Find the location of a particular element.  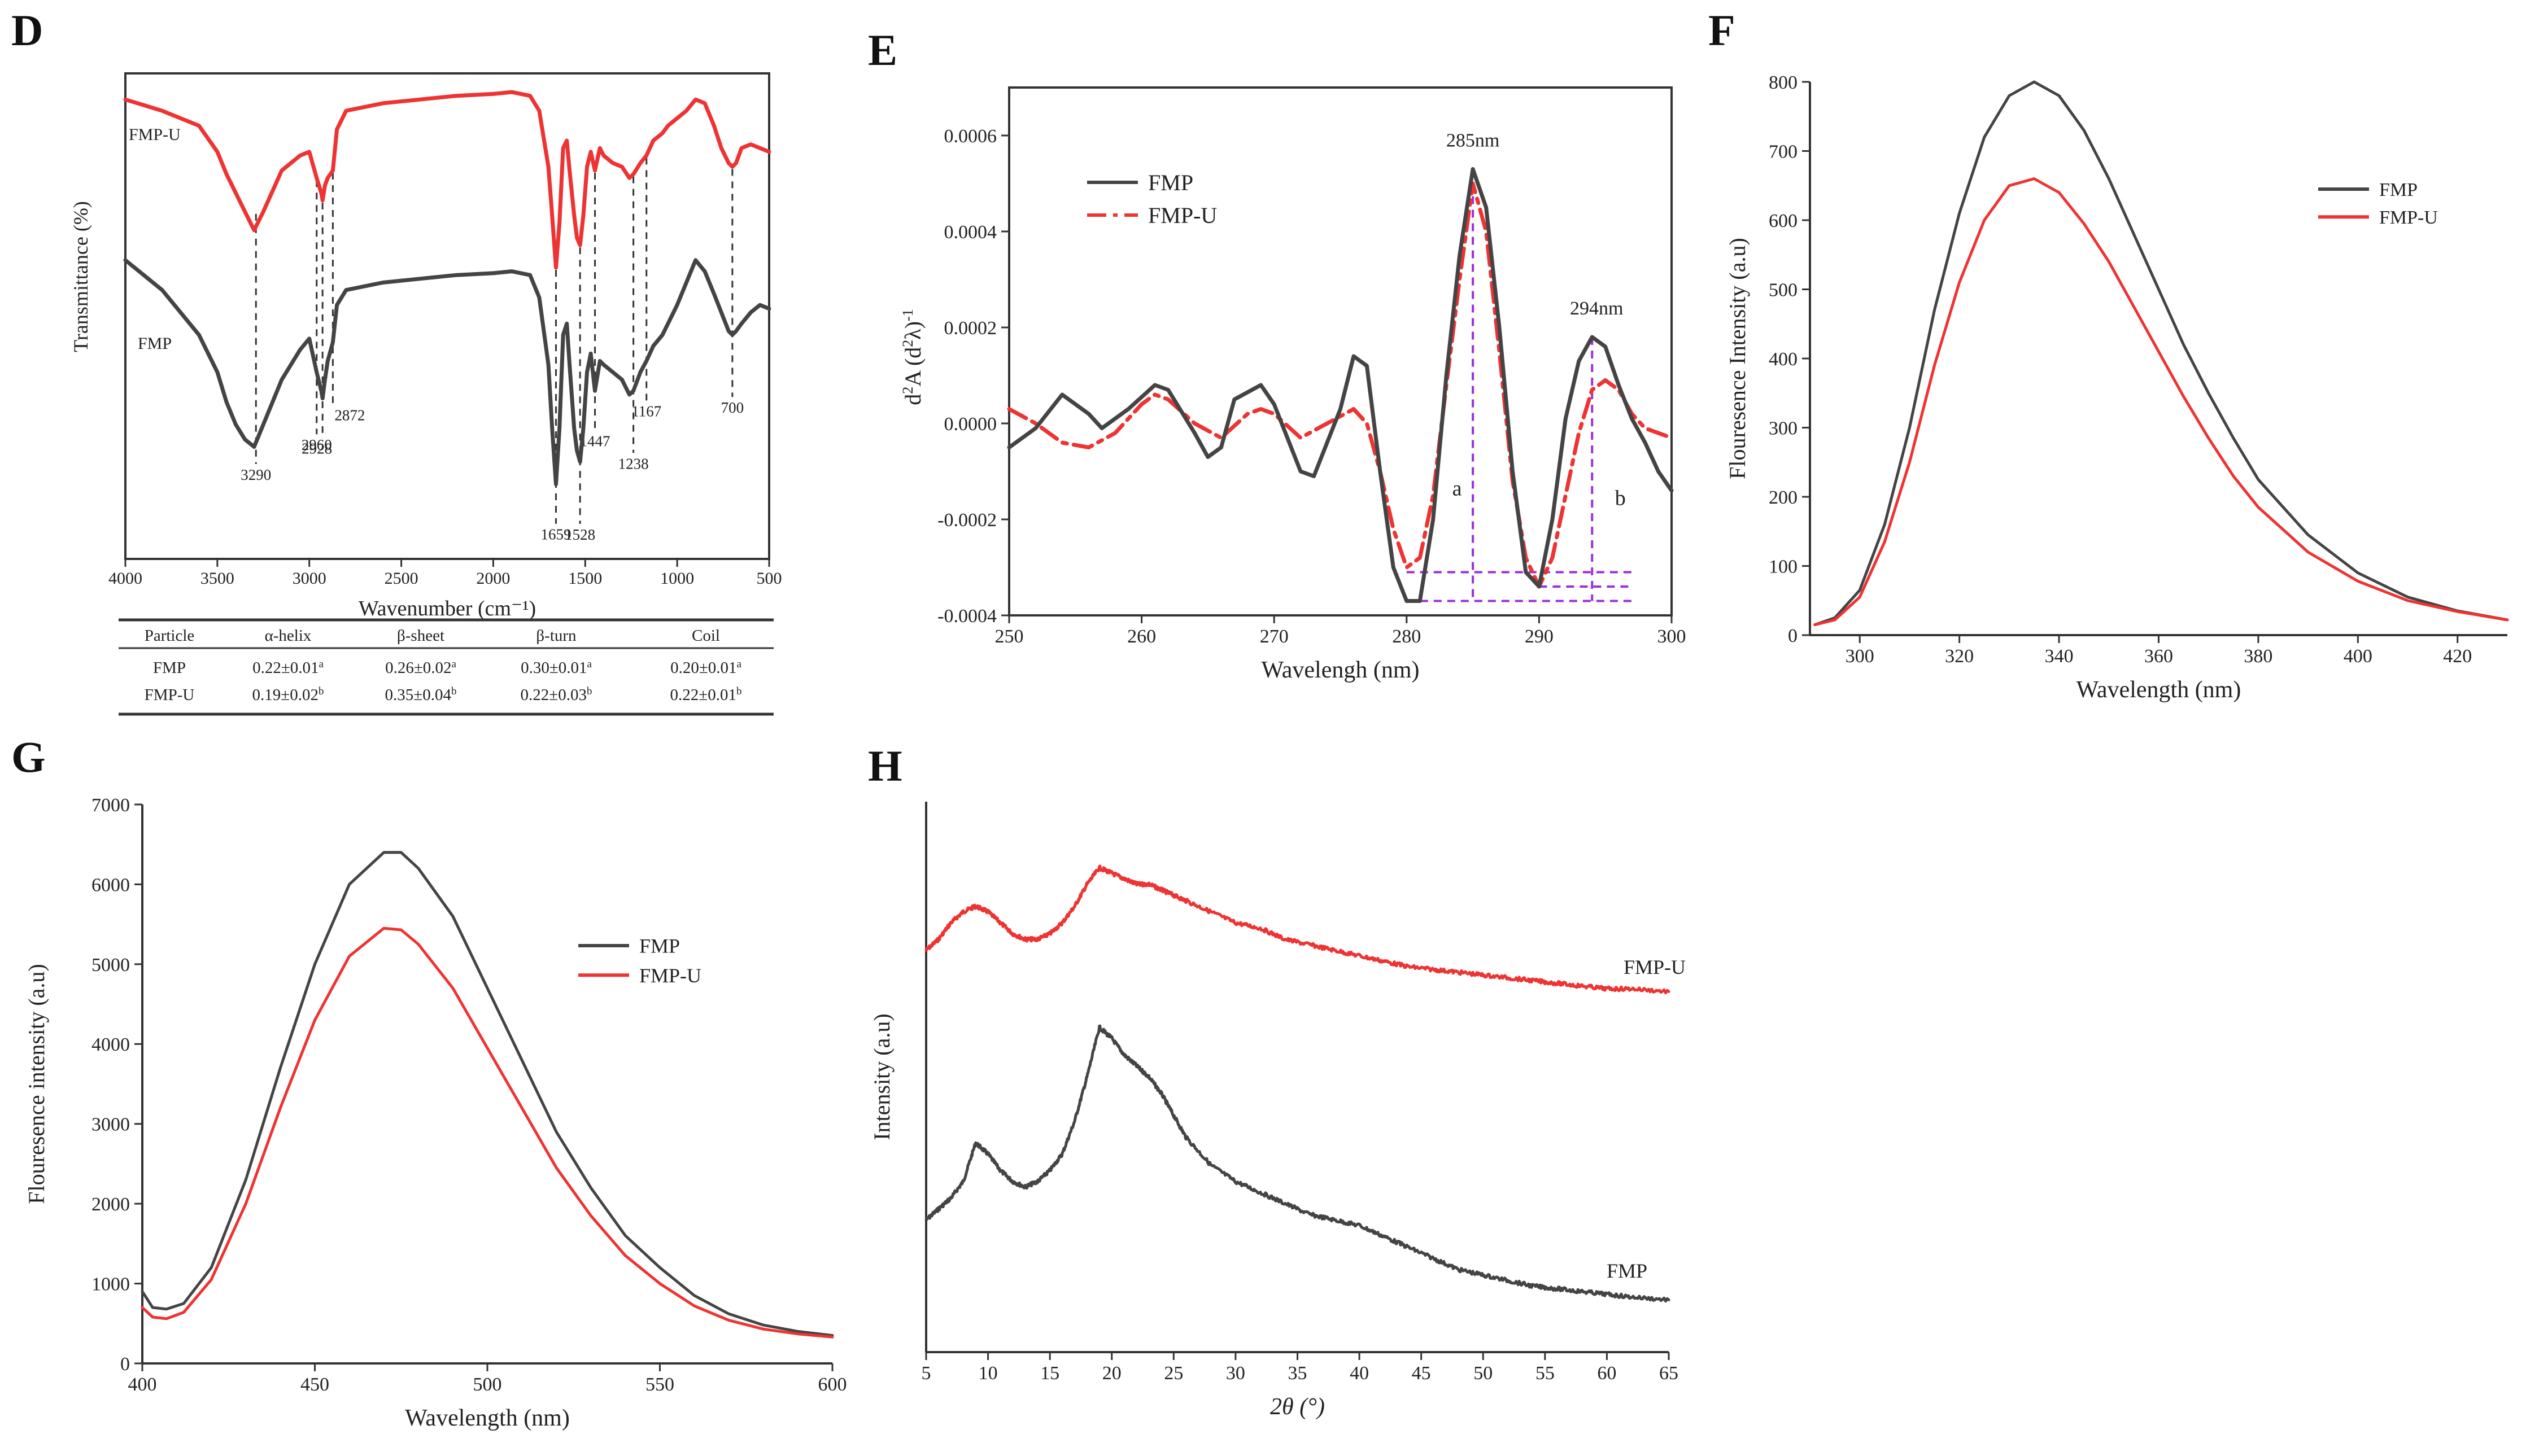

deriv-y-title-part: λ) is located at coordinates (913, 330).